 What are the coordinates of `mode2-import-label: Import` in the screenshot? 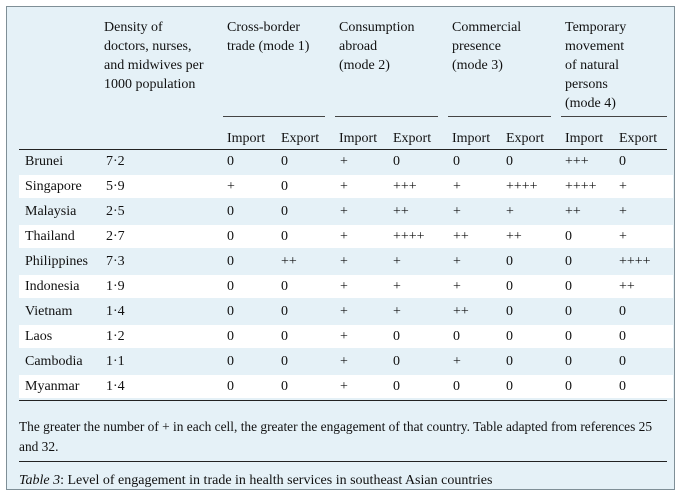 It's located at (358, 138).